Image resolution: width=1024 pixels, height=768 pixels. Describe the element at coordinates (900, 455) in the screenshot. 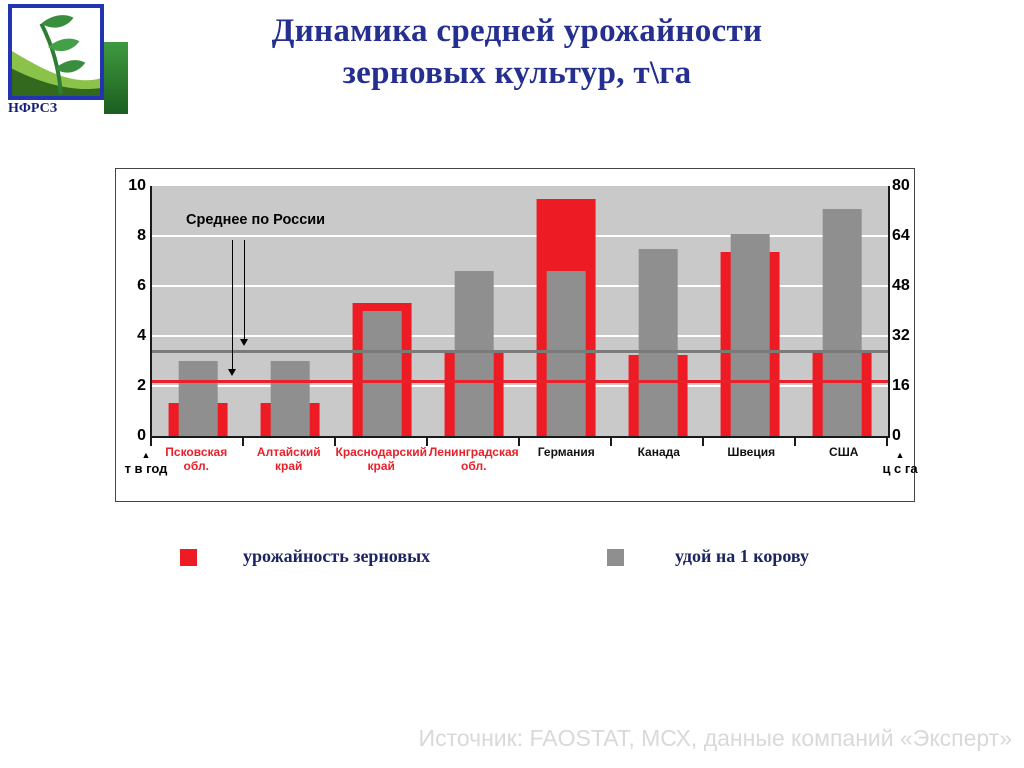

I see `right-axis-marker-icon: ▲` at that location.